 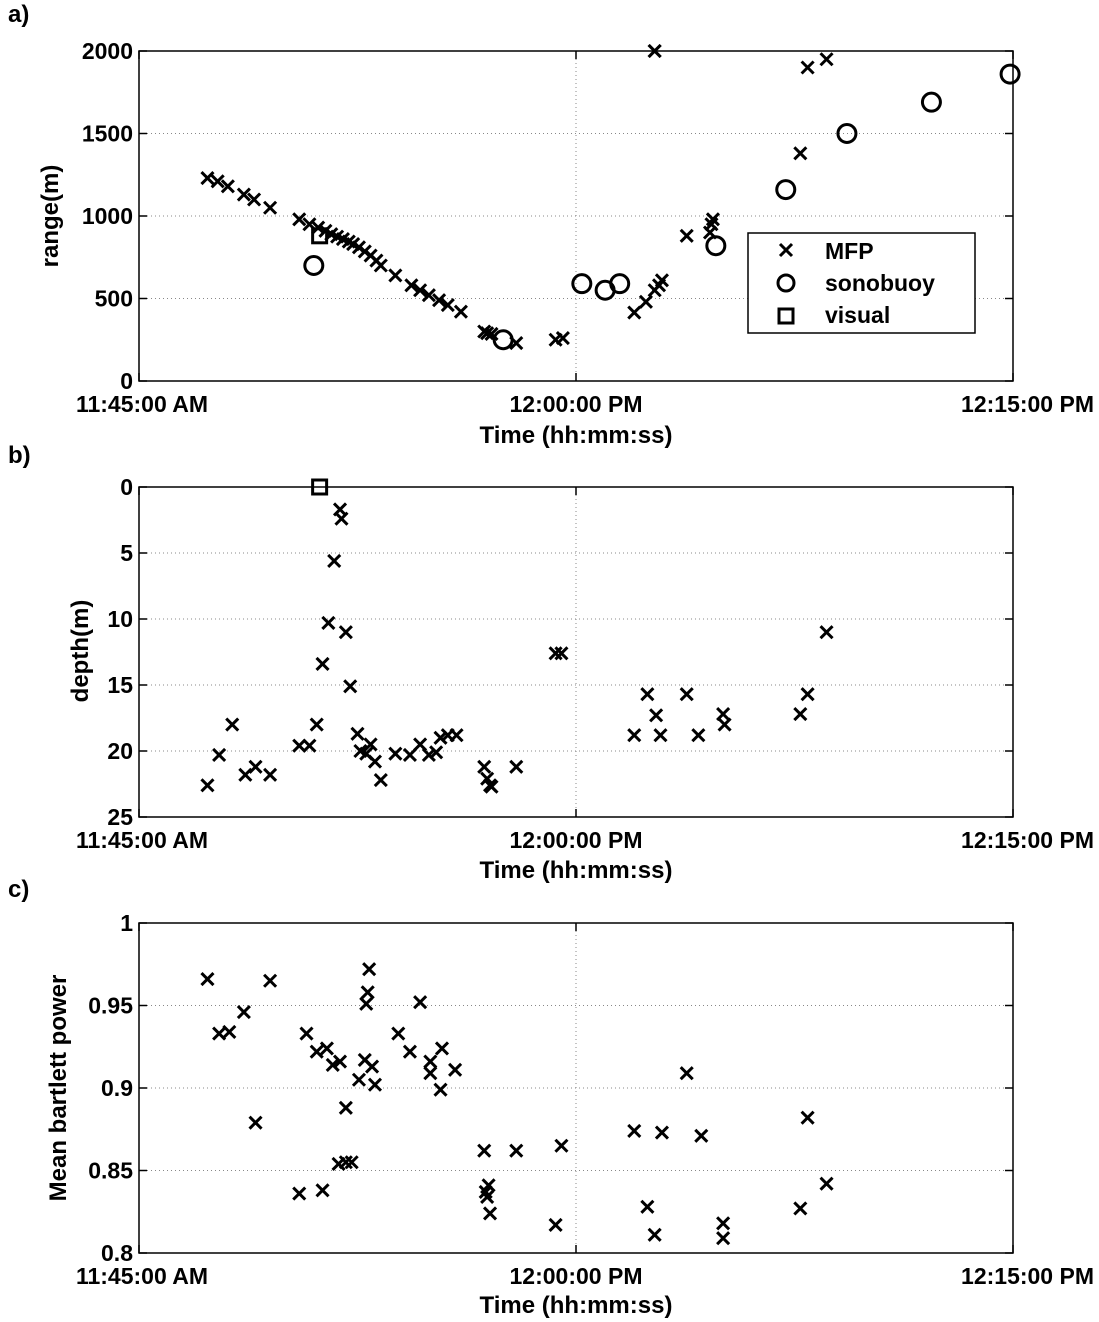 What do you see at coordinates (786, 283) in the screenshot?
I see `legend-circle-marker` at bounding box center [786, 283].